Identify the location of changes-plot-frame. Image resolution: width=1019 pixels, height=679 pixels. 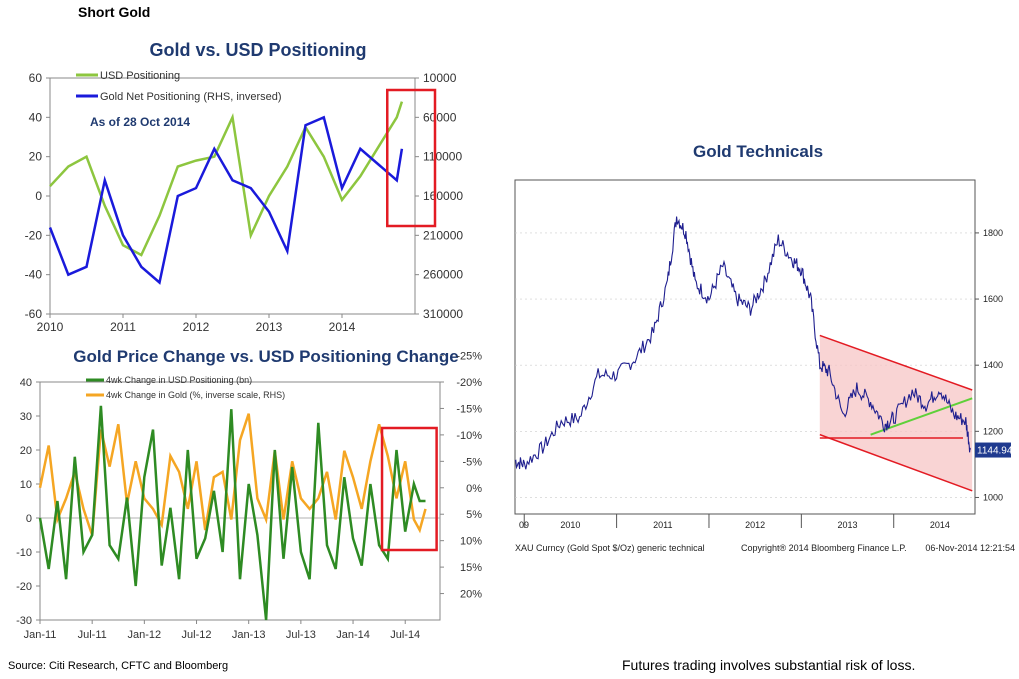
(240, 501).